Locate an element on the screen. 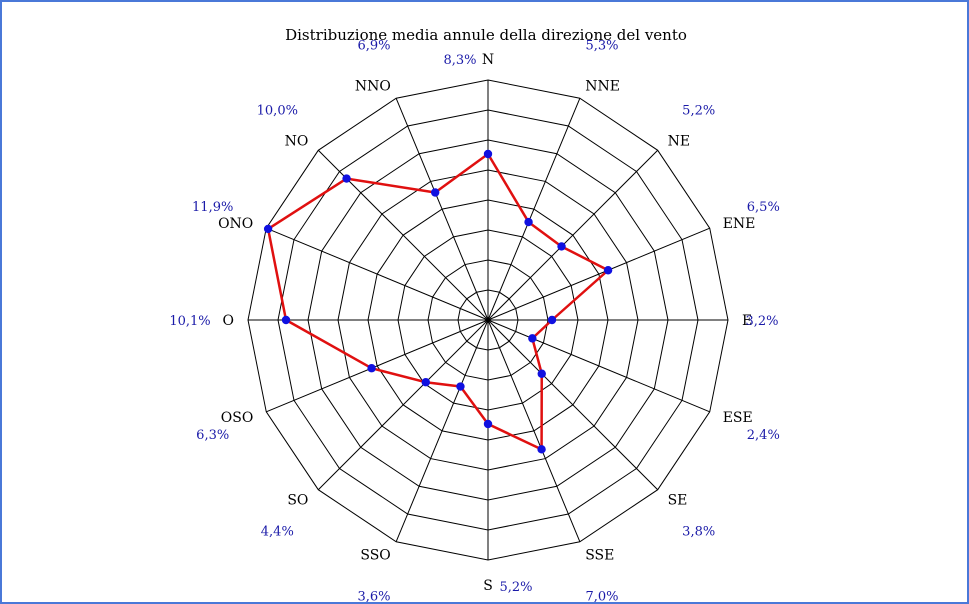 The image size is (969, 604). direction-label-nno: NNO is located at coordinates (373, 86).